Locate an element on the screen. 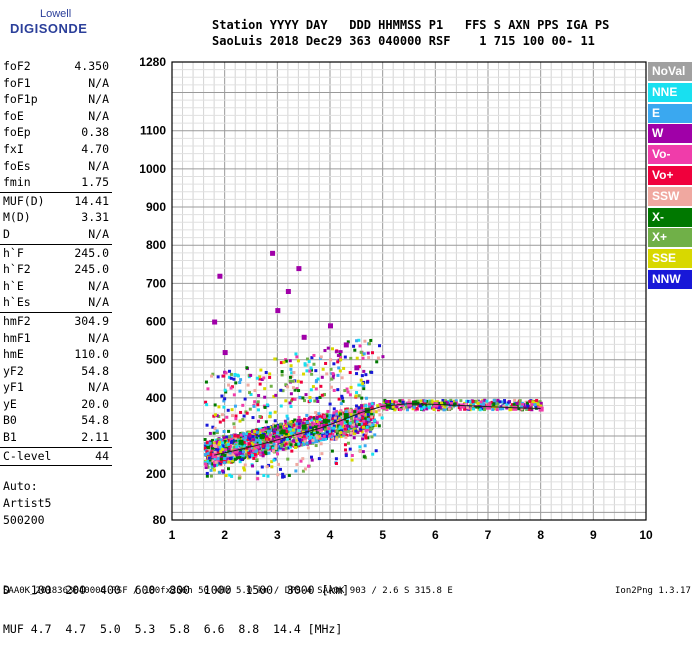  param-value: 245.0 is located at coordinates (91, 269).